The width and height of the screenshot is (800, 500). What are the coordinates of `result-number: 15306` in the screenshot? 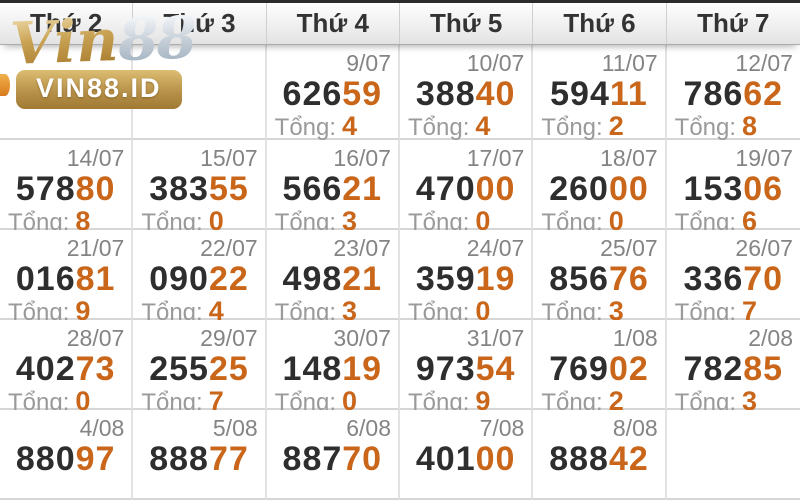 It's located at (733, 189).